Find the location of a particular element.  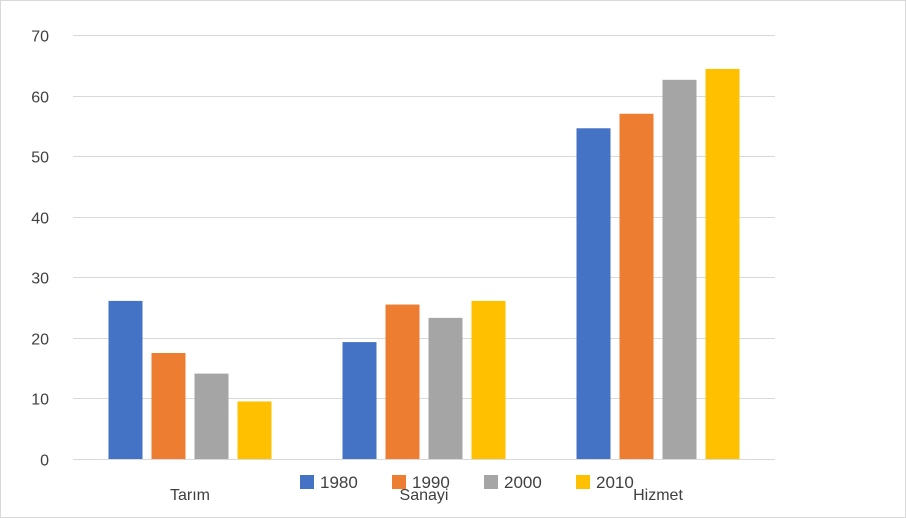

legend-item: 1990 is located at coordinates (421, 482).